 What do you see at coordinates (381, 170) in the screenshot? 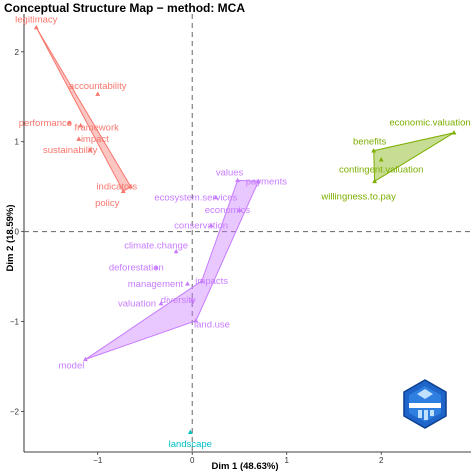
I see `point-label-contingent-valuation: contingent.valuation` at bounding box center [381, 170].